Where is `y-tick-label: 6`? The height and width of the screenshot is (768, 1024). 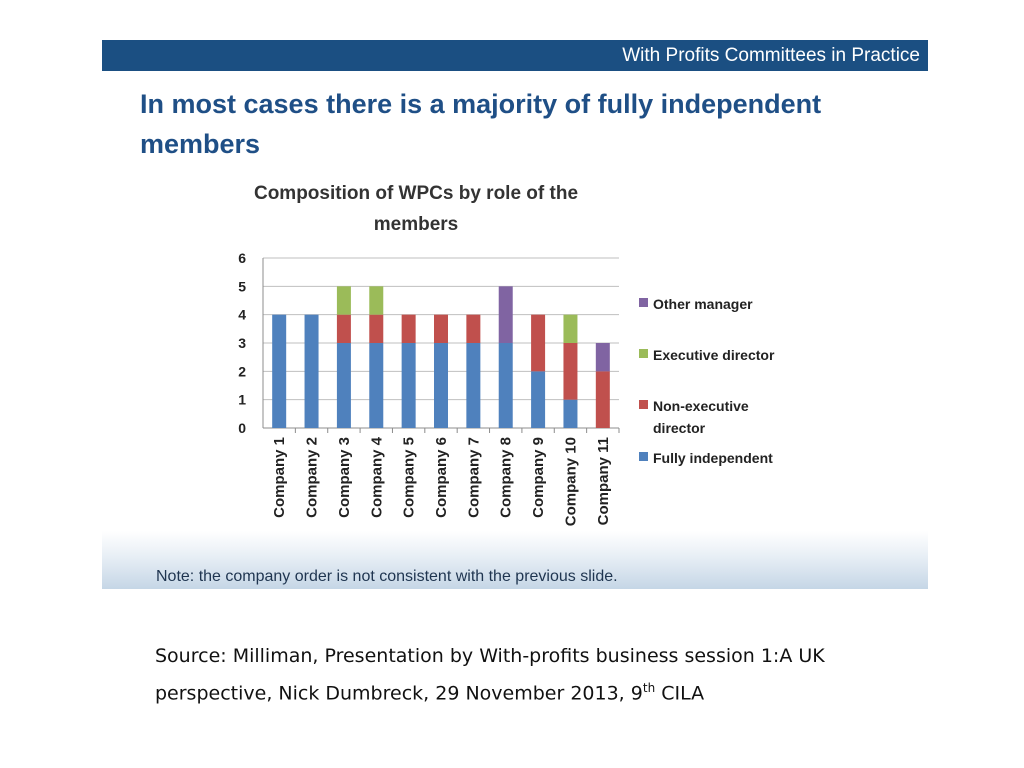
y-tick-label: 6 is located at coordinates (242, 258).